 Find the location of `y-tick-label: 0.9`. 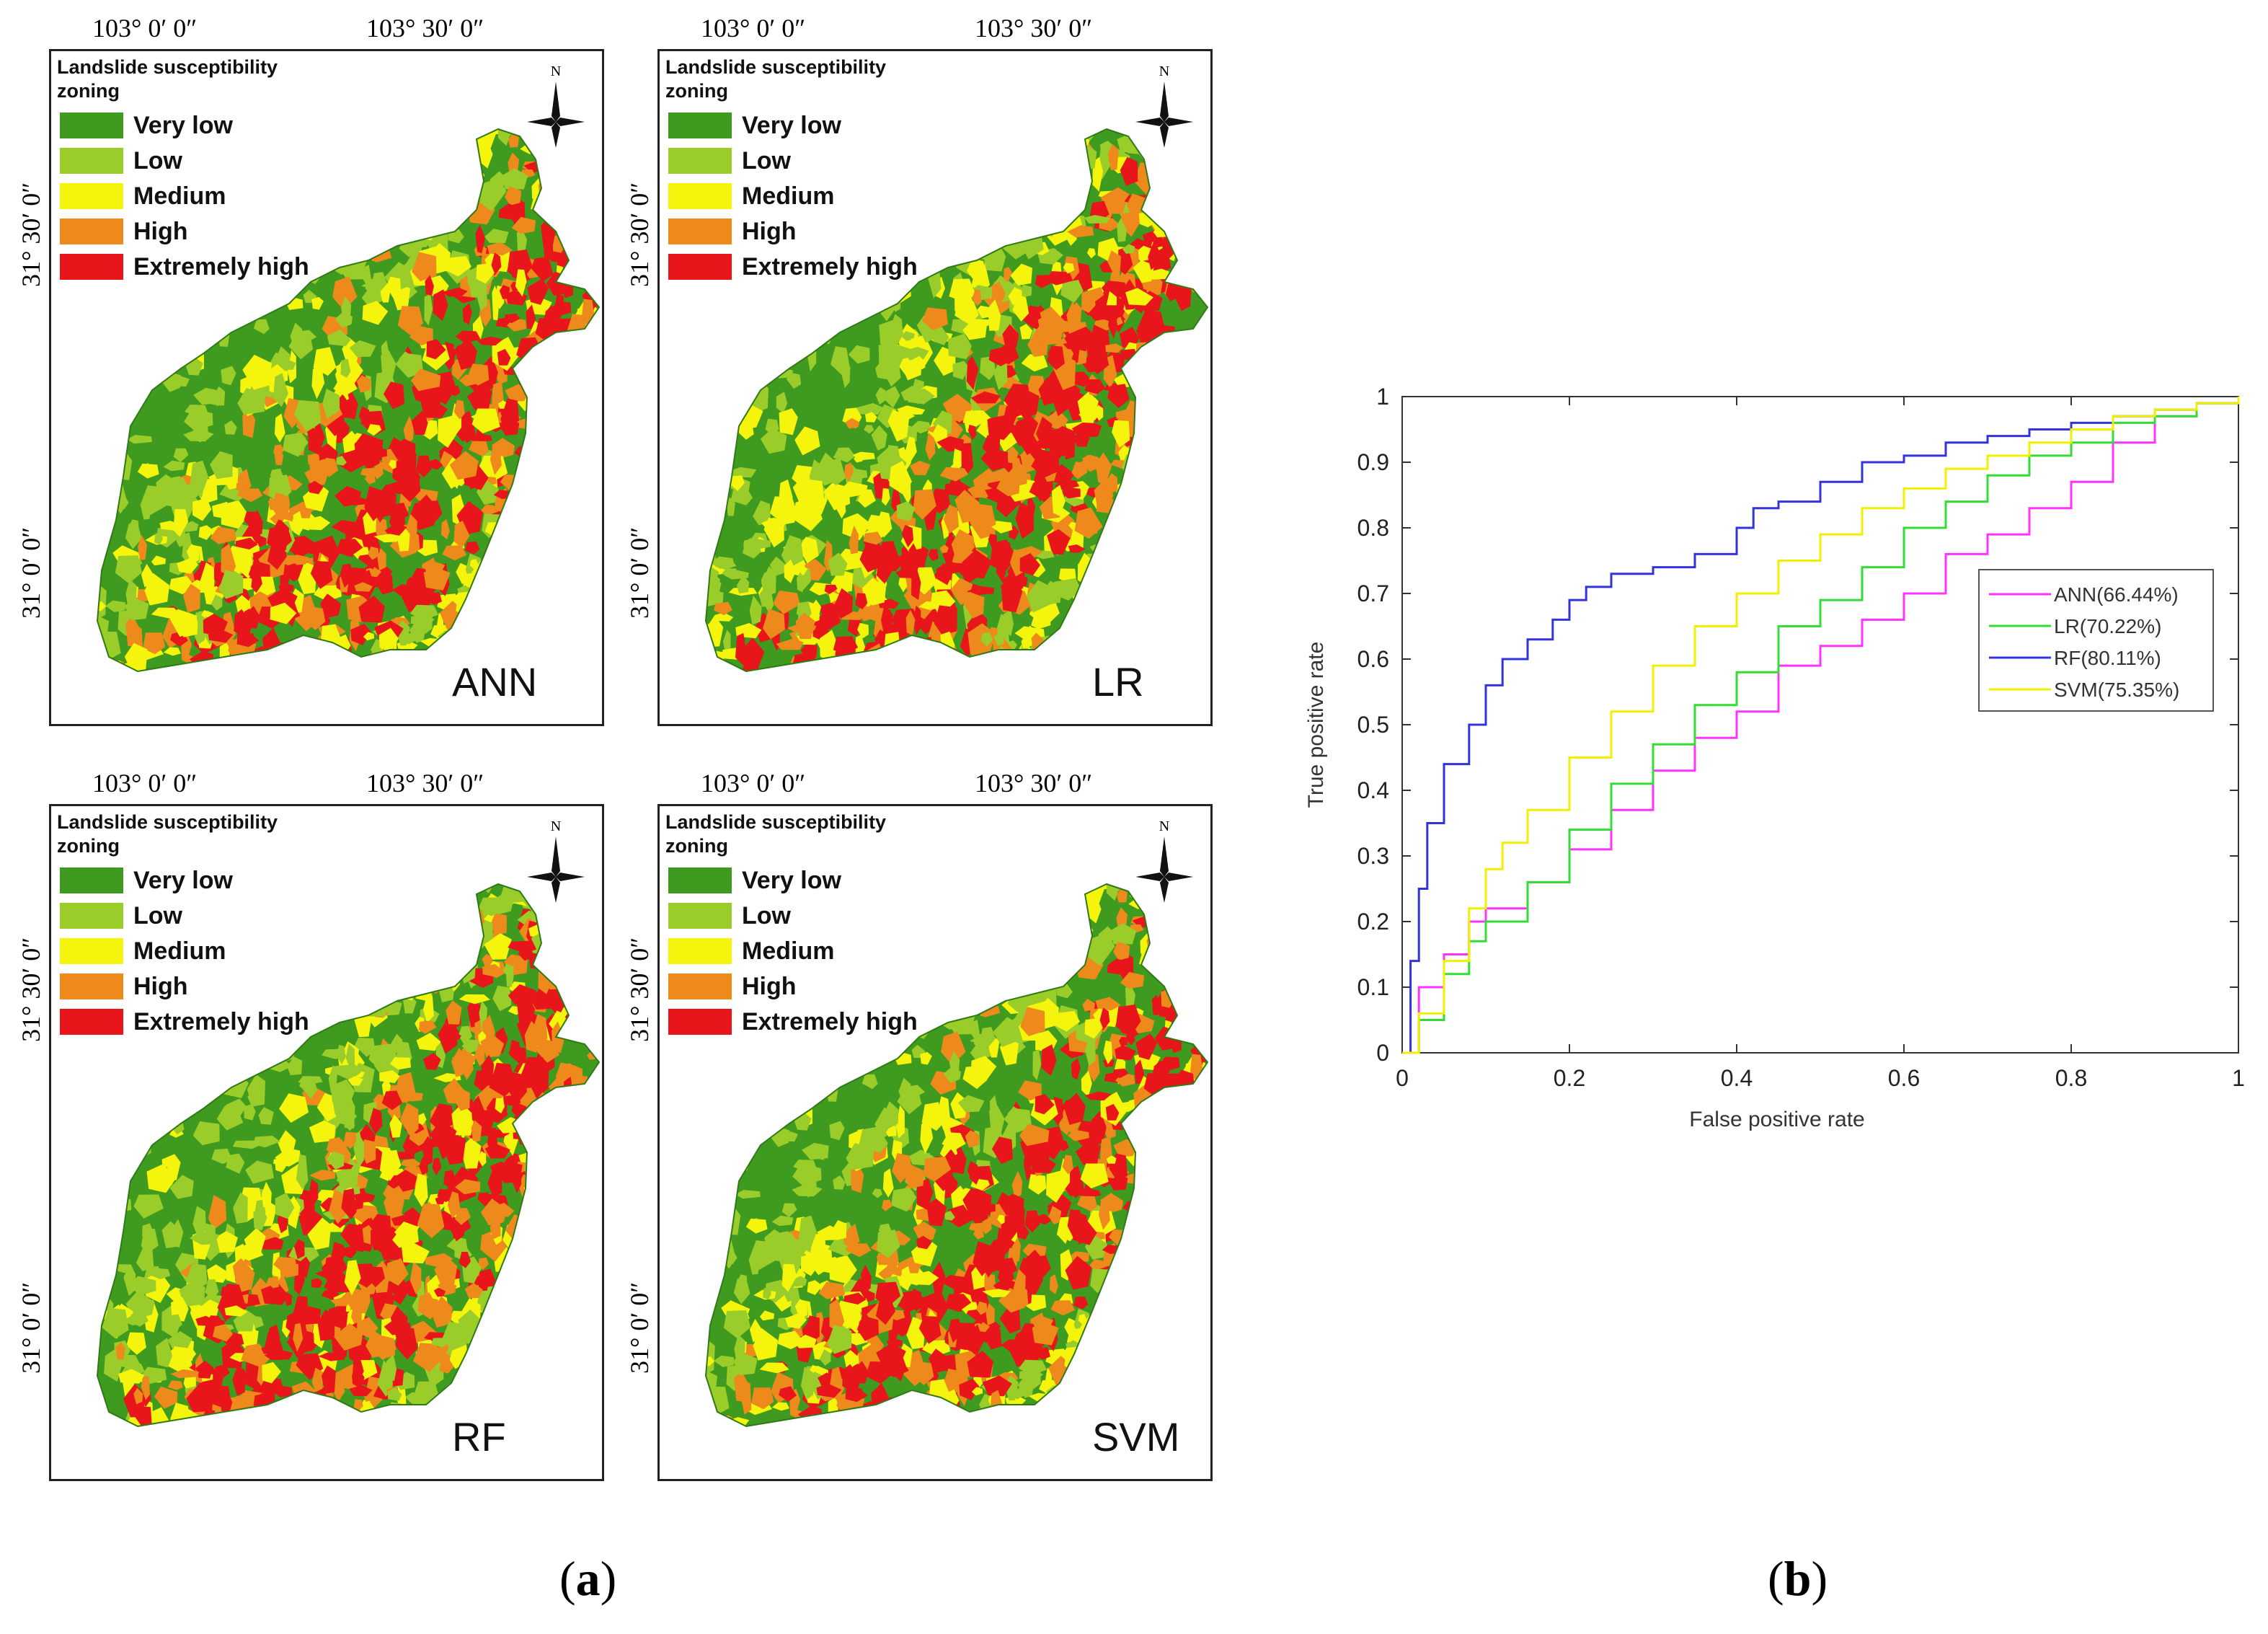

y-tick-label: 0.9 is located at coordinates (1373, 462).